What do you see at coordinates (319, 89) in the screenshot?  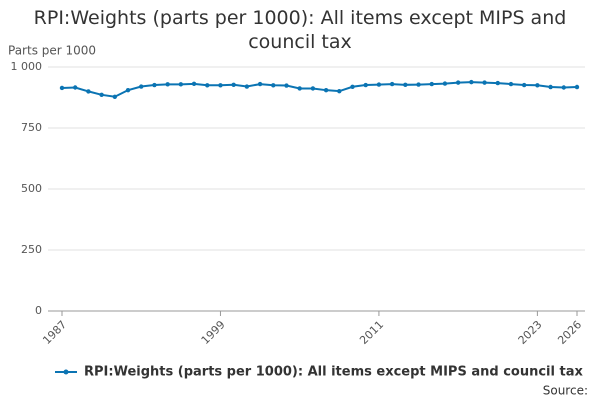 I see `line` at bounding box center [319, 89].